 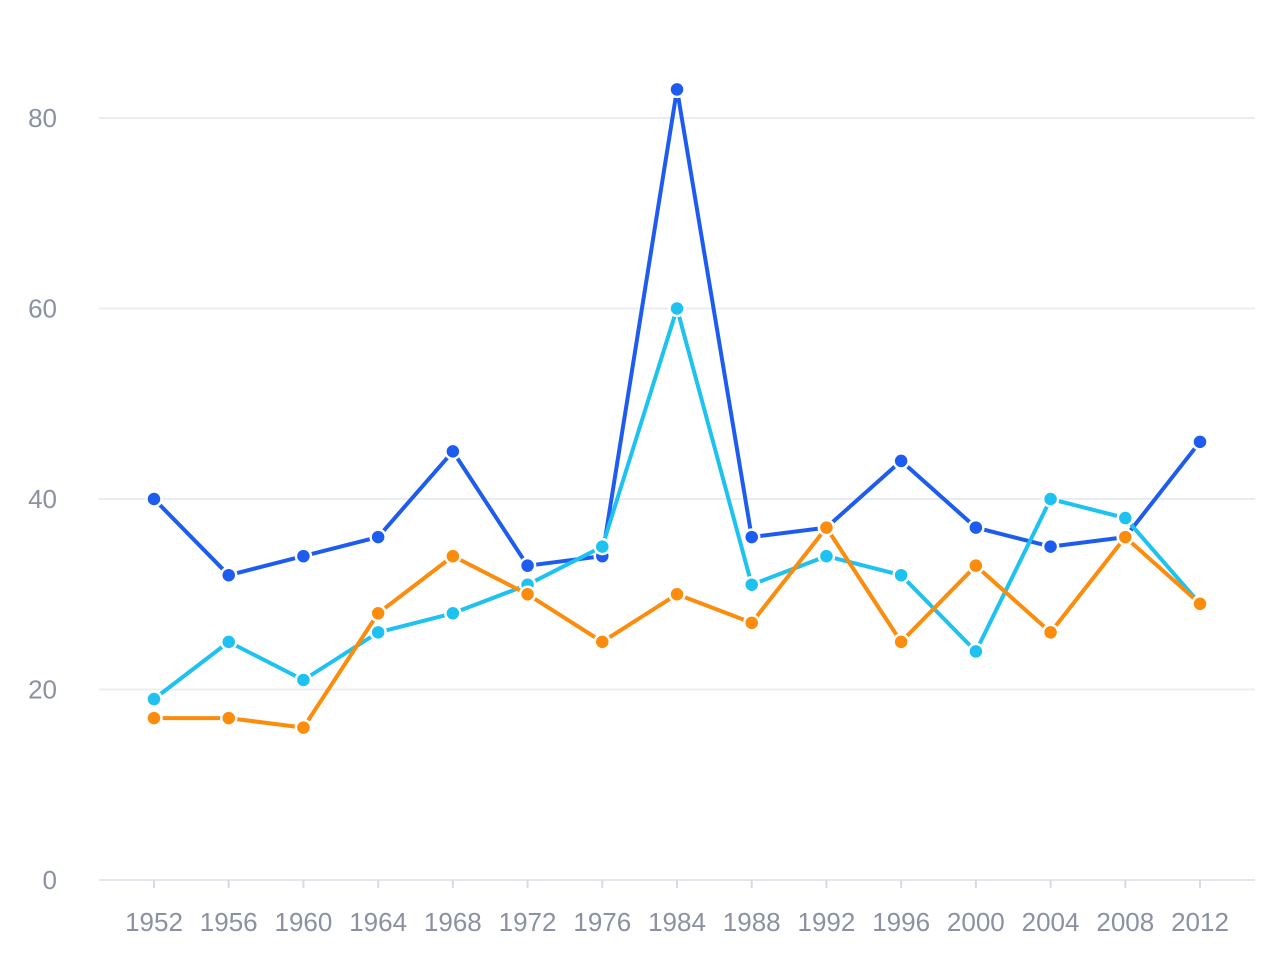 I want to click on x-tick-label: 1972, so click(x=528, y=922).